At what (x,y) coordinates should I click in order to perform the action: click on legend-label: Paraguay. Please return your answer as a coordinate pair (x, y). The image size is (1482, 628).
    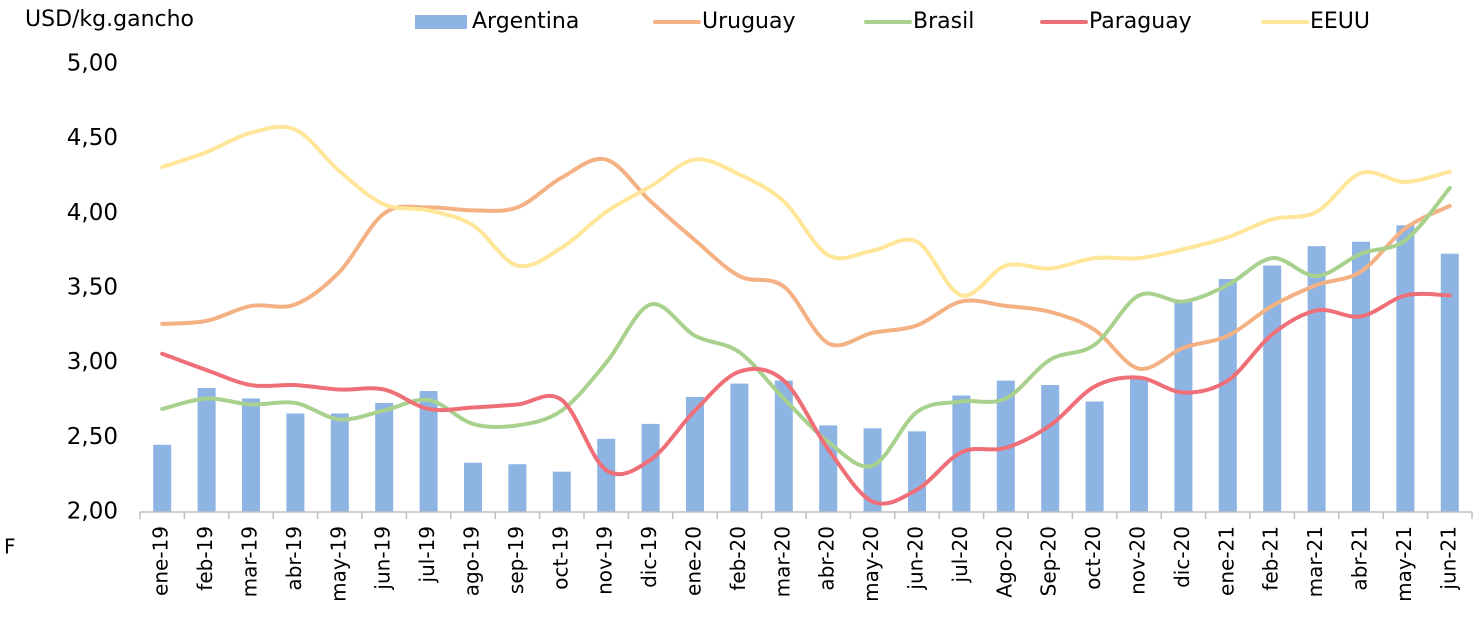
    Looking at the image, I should click on (1140, 21).